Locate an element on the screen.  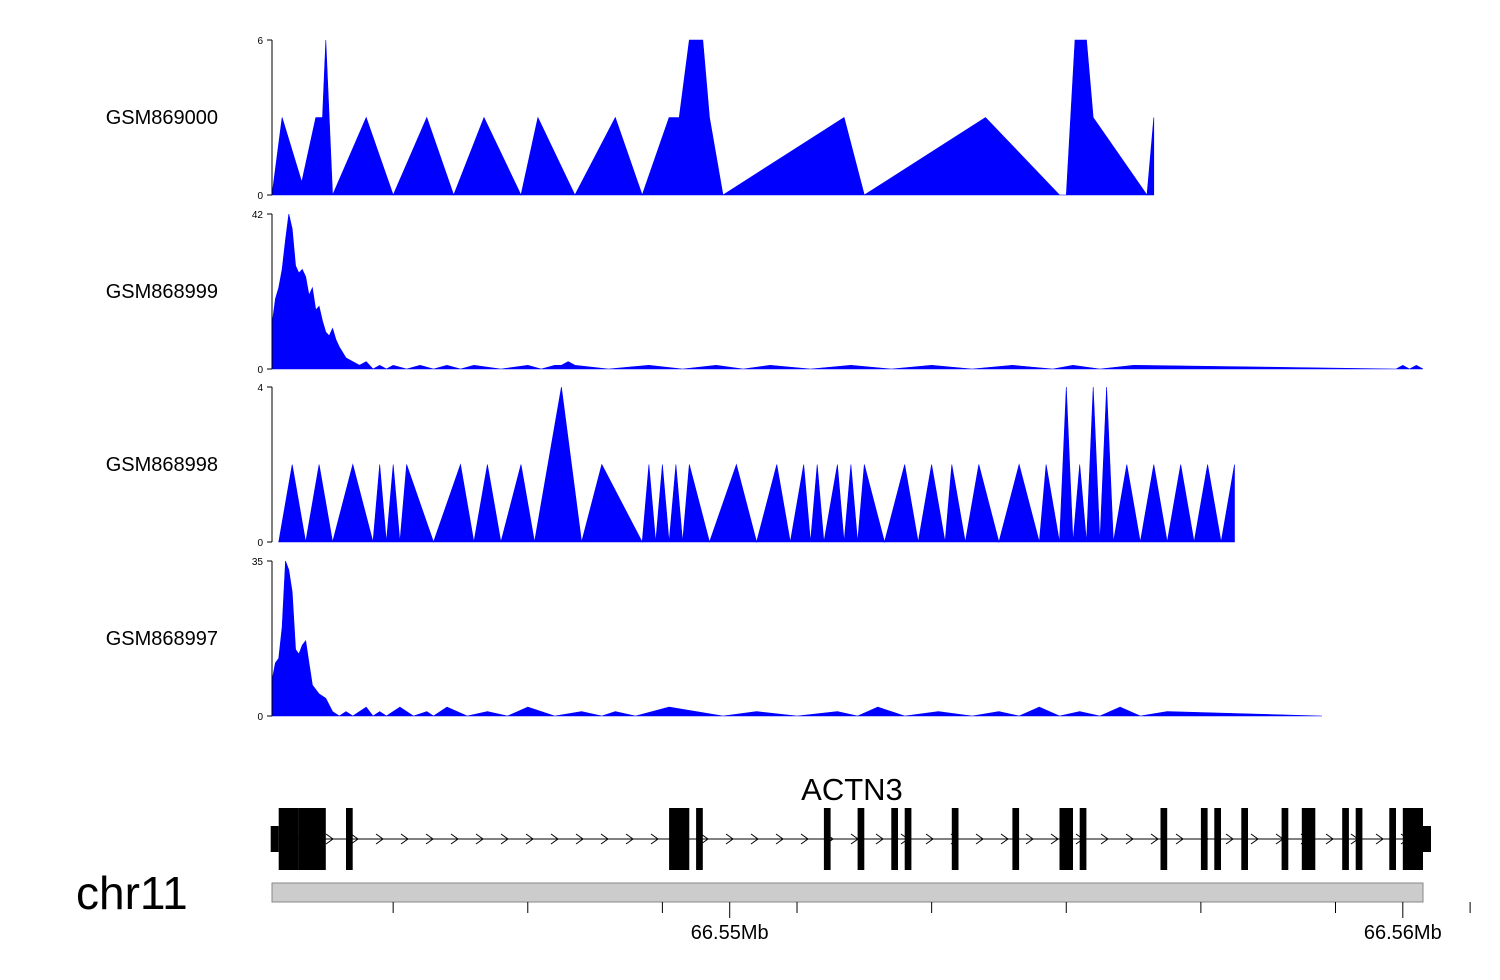
track-GSM868998: 4 0 GSM868998 is located at coordinates (670, 466).